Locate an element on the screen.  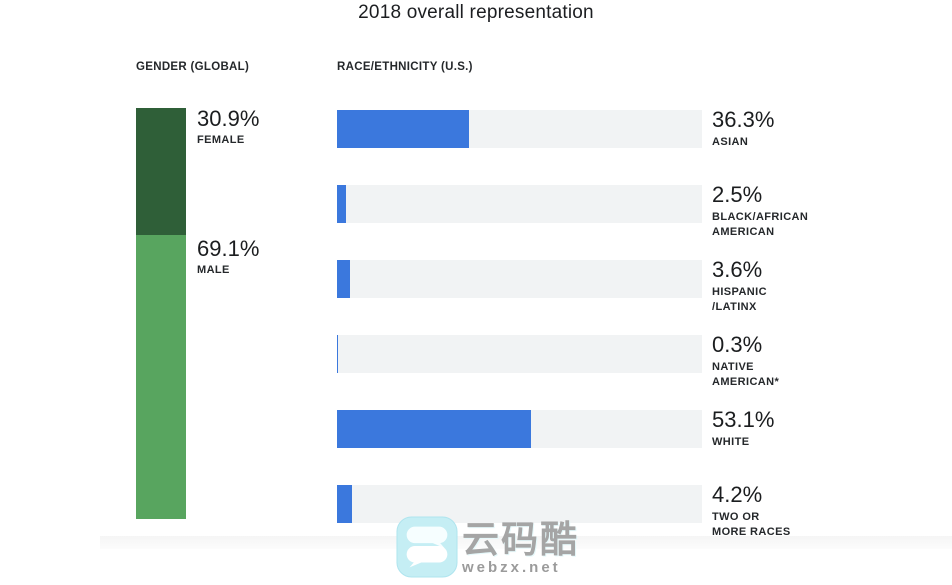
race-percent: 2.5% is located at coordinates (737, 194).